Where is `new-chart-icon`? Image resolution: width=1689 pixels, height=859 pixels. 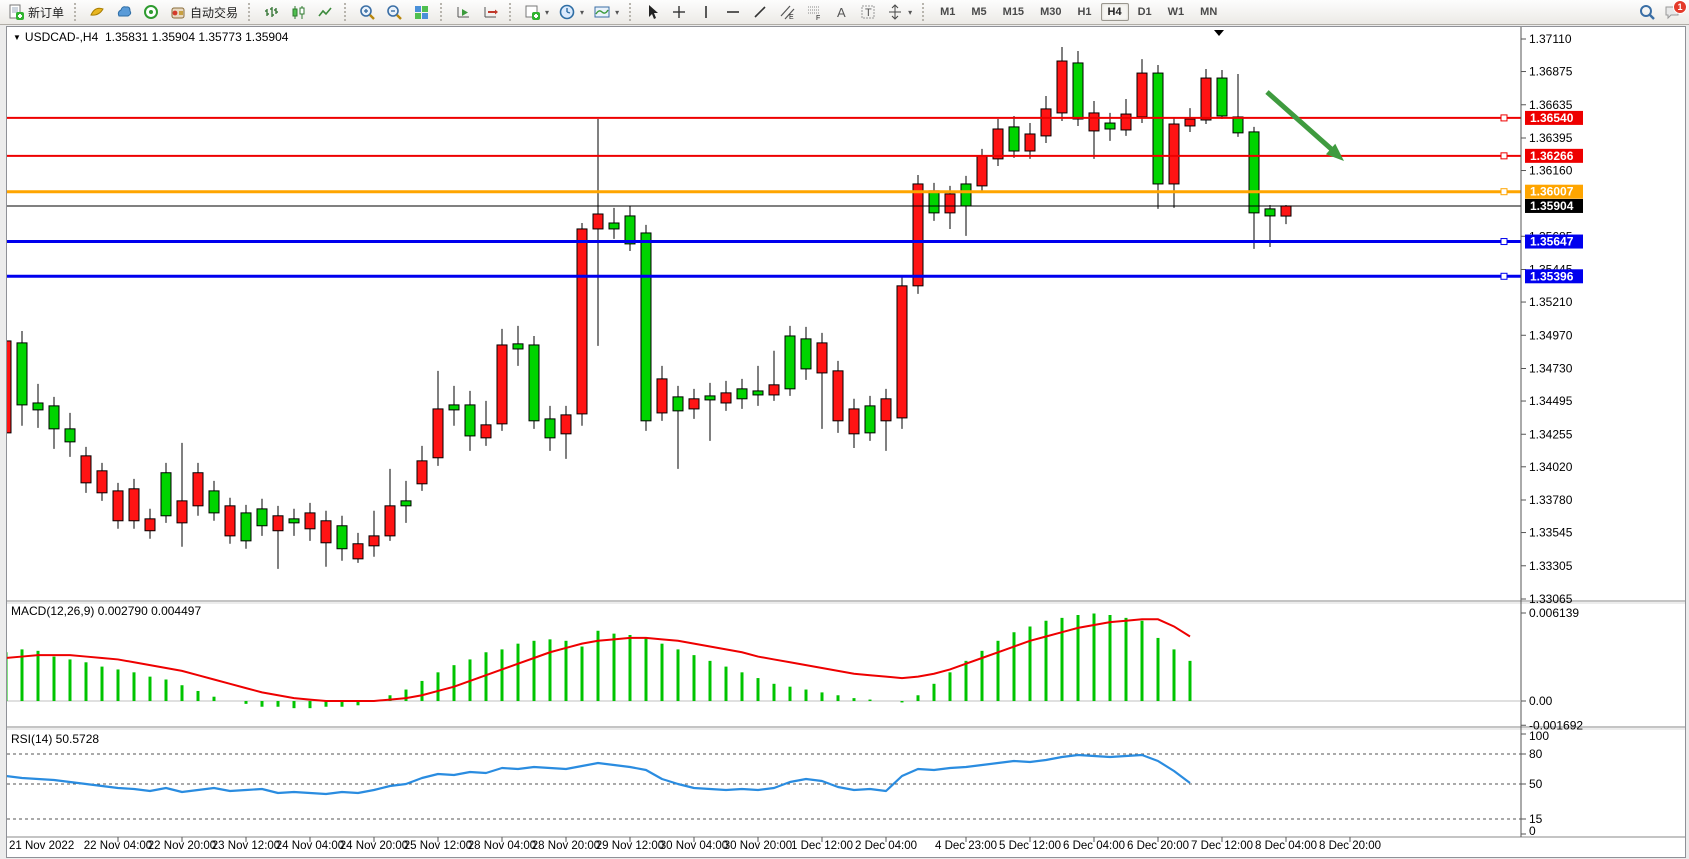 new-chart-icon is located at coordinates (532, 12).